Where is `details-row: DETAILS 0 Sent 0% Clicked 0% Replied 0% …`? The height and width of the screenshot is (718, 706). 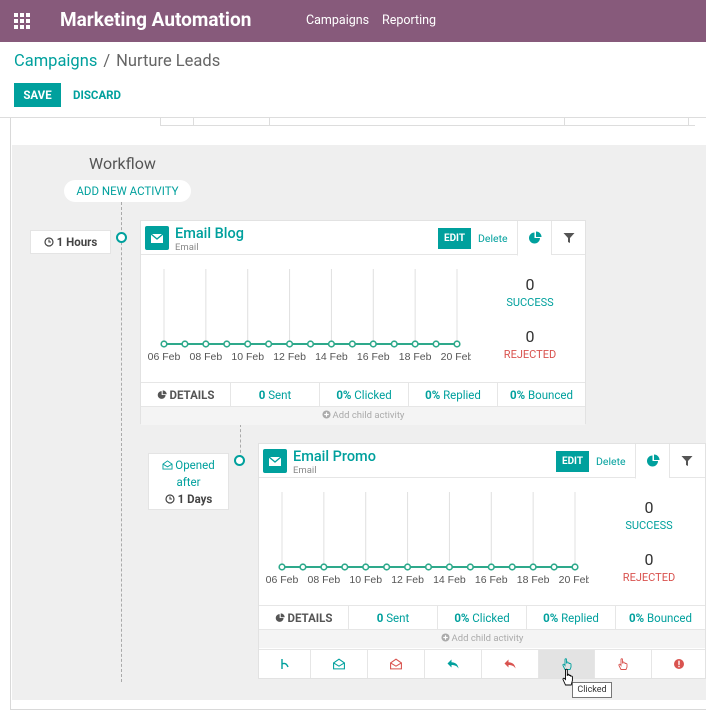
details-row: DETAILS 0 Sent 0% Clicked 0% Replied 0% … is located at coordinates (482, 617).